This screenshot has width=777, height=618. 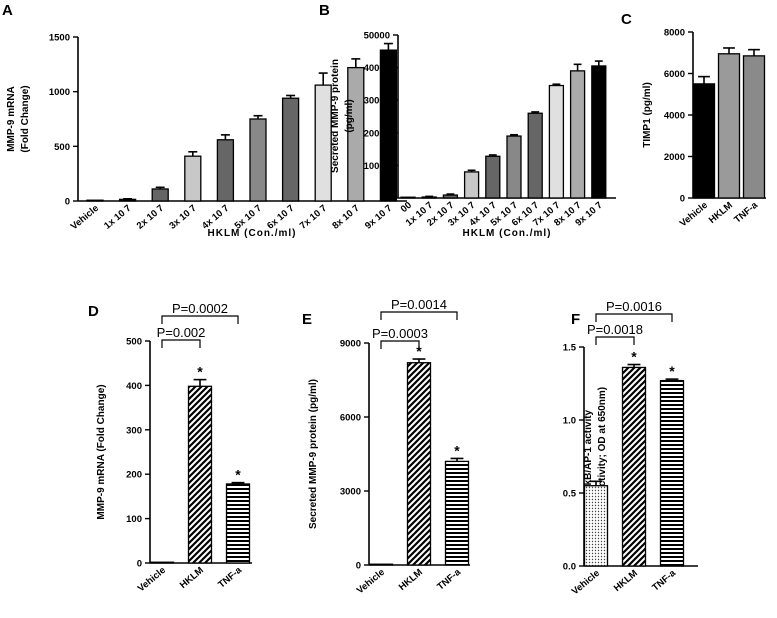 What do you see at coordinates (350, 418) in the screenshot?
I see `y-tick-label: 6000` at bounding box center [350, 418].